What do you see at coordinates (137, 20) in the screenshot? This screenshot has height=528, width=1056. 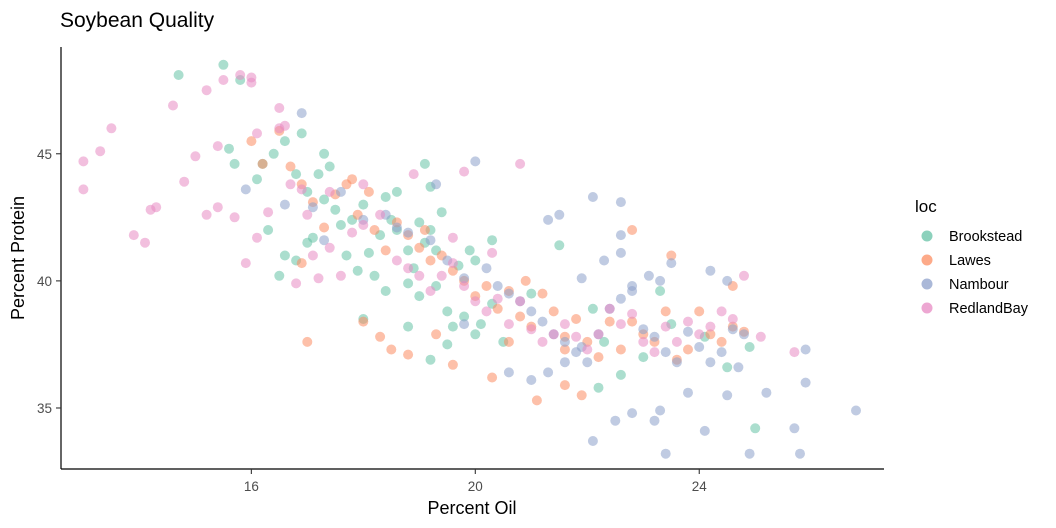 I see `chart-title: Soybean Quality` at bounding box center [137, 20].